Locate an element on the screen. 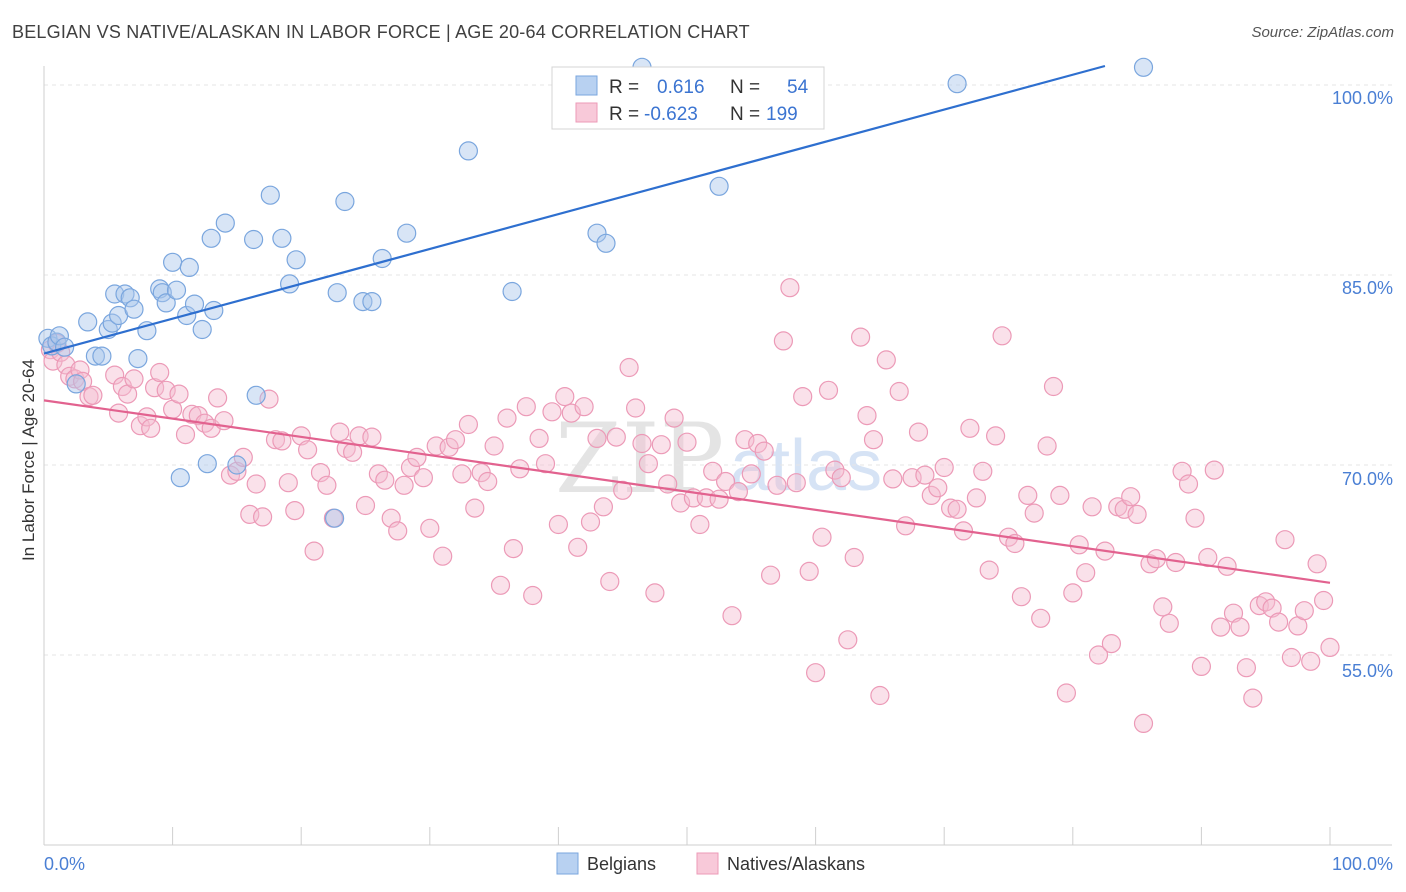 The height and width of the screenshot is (892, 1406). series-legend: Belgians Natives/Alaskans is located at coordinates (710, 863).